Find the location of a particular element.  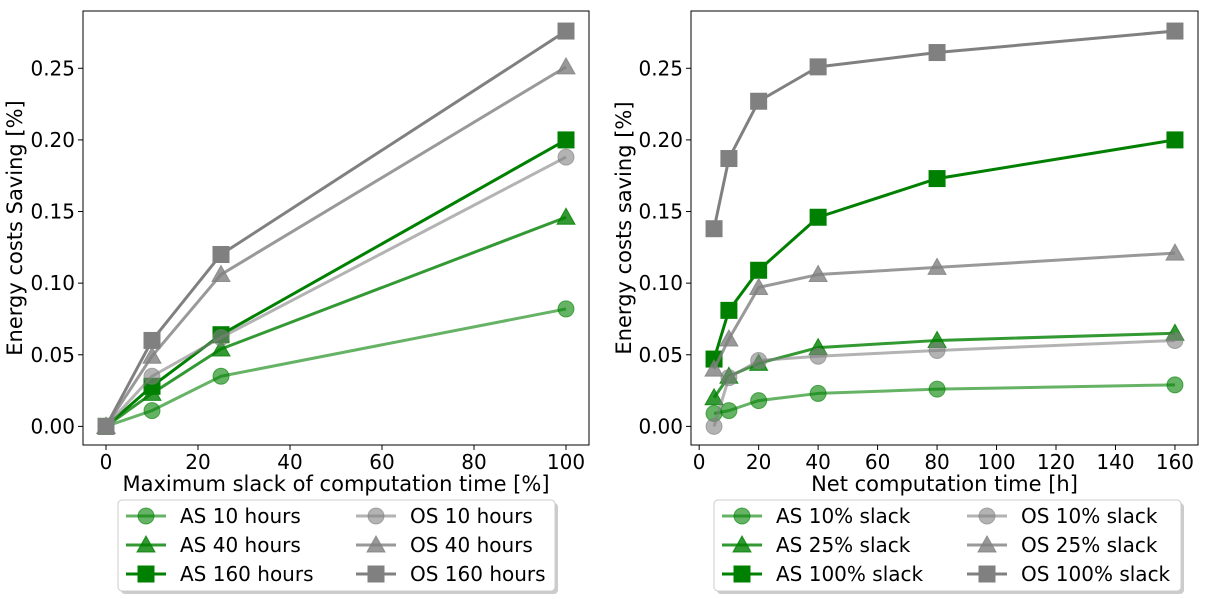

legend-label: AS 160 hours is located at coordinates (247, 574).